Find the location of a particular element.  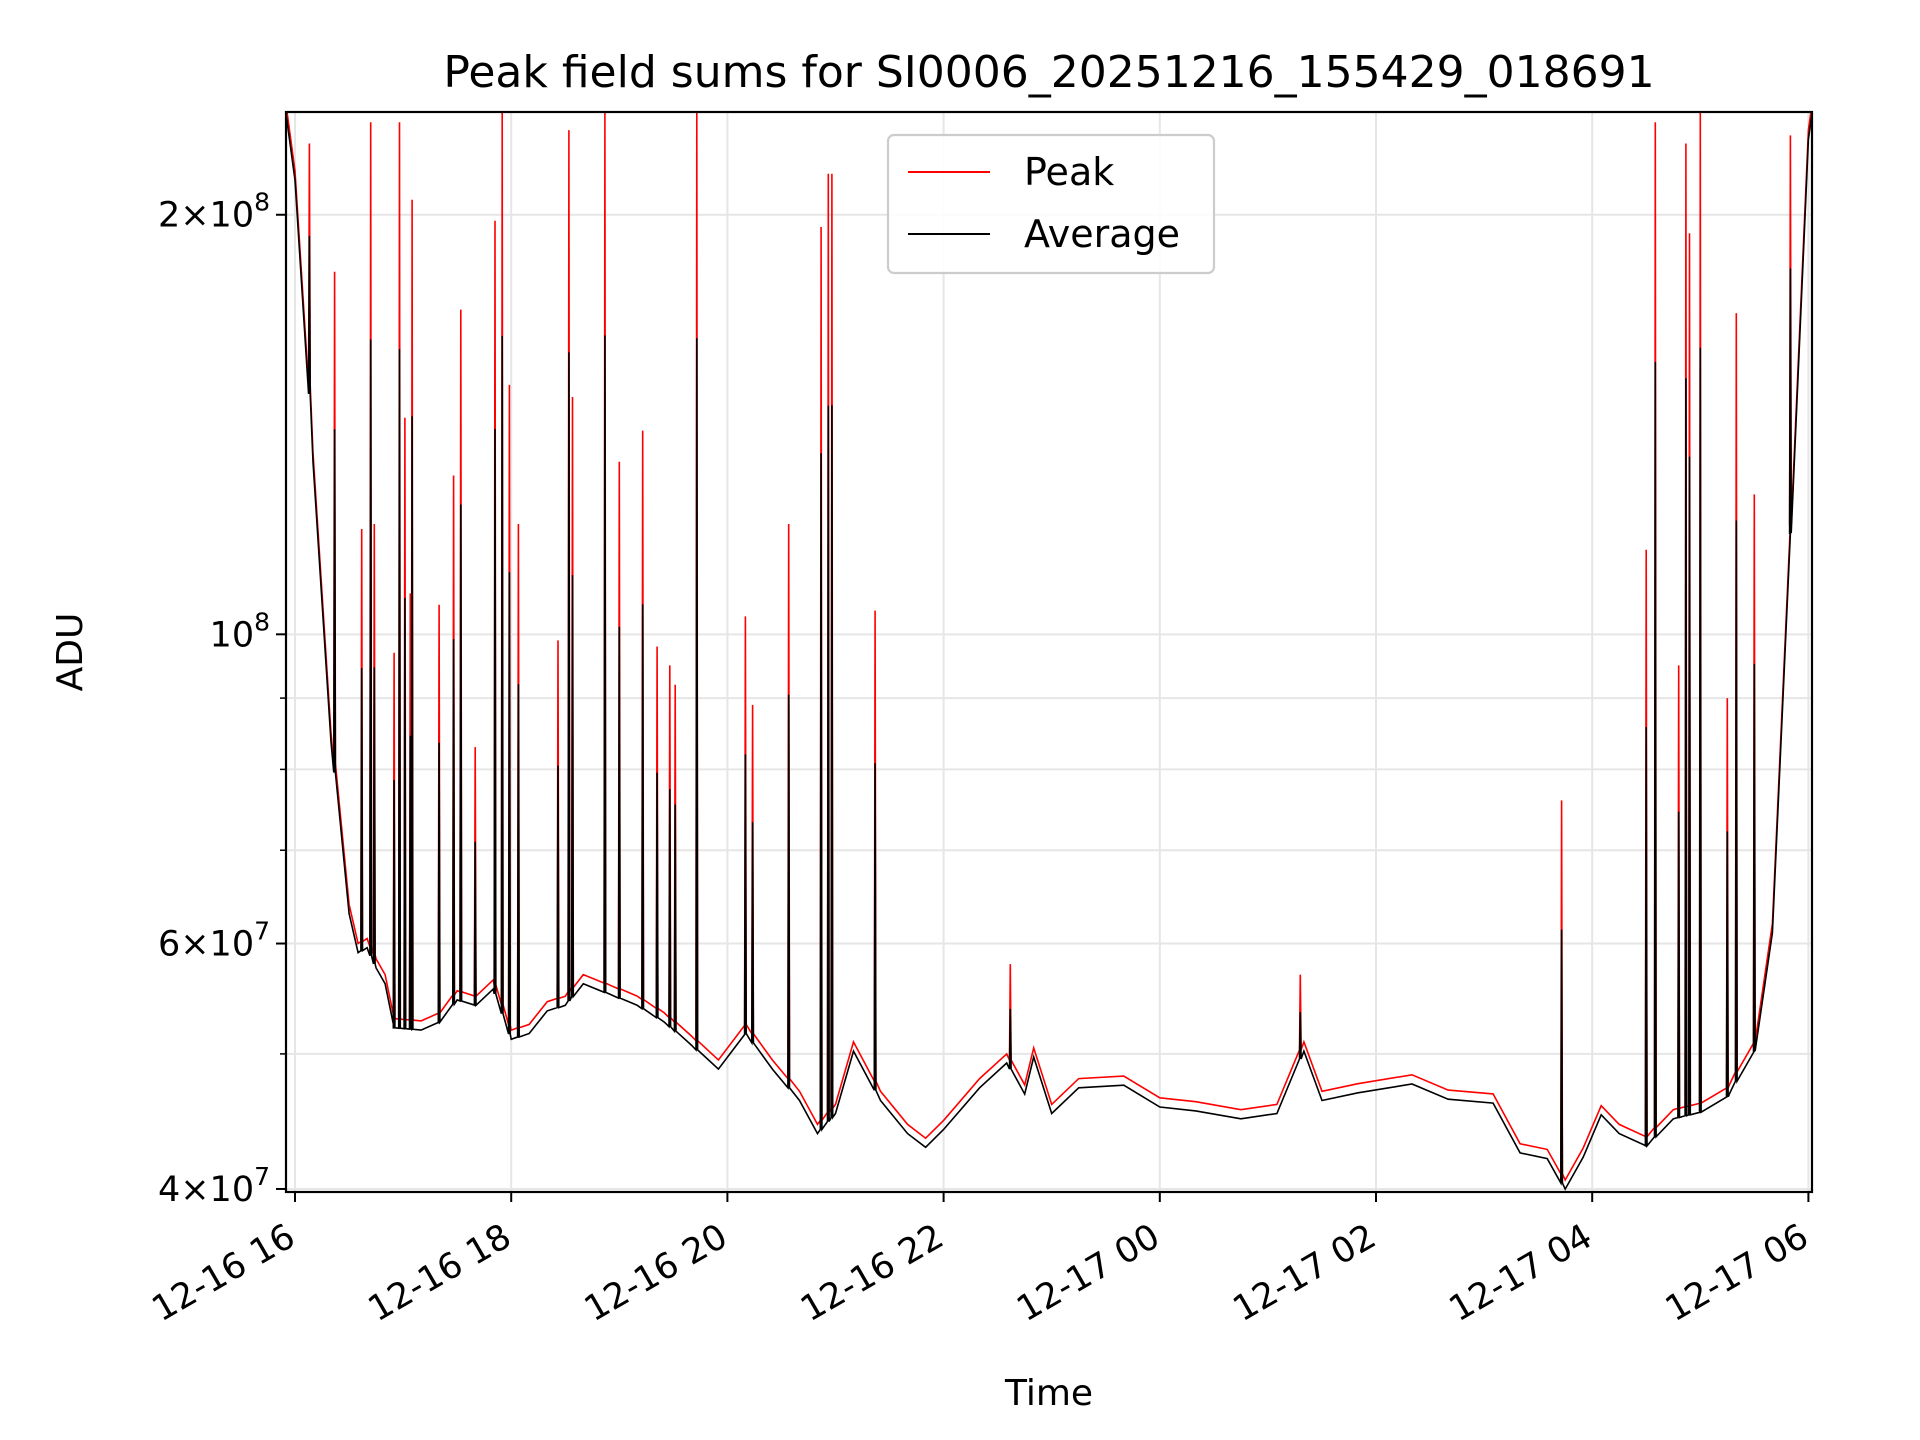

legend-label-peak: Peak is located at coordinates (1069, 172).